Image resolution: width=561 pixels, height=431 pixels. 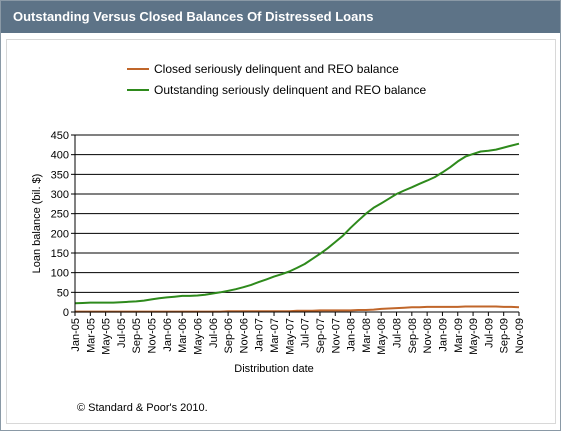 What do you see at coordinates (520, 335) in the screenshot?
I see `x-tick-label: Nov-09` at bounding box center [520, 335].